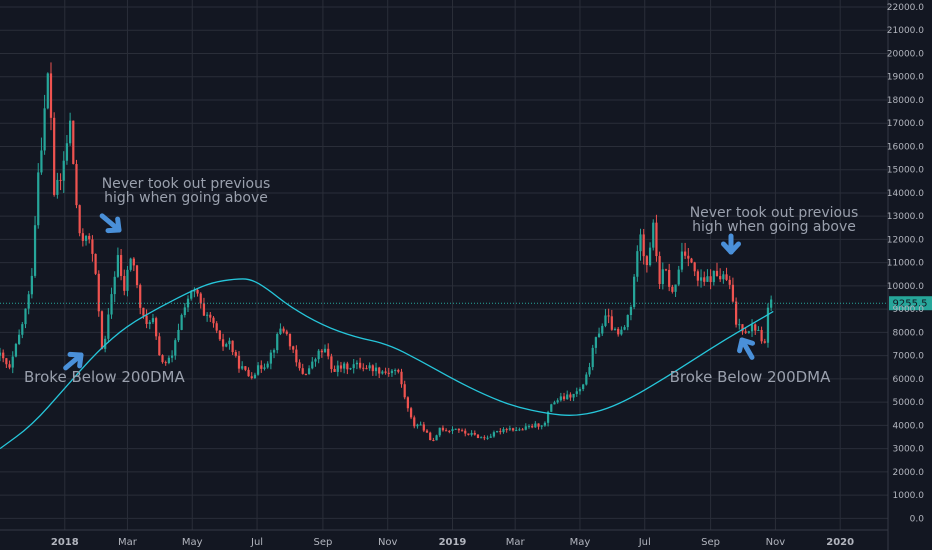 This screenshot has width=932, height=550. I want to click on y-tick-label: 19000.0, so click(905, 78).